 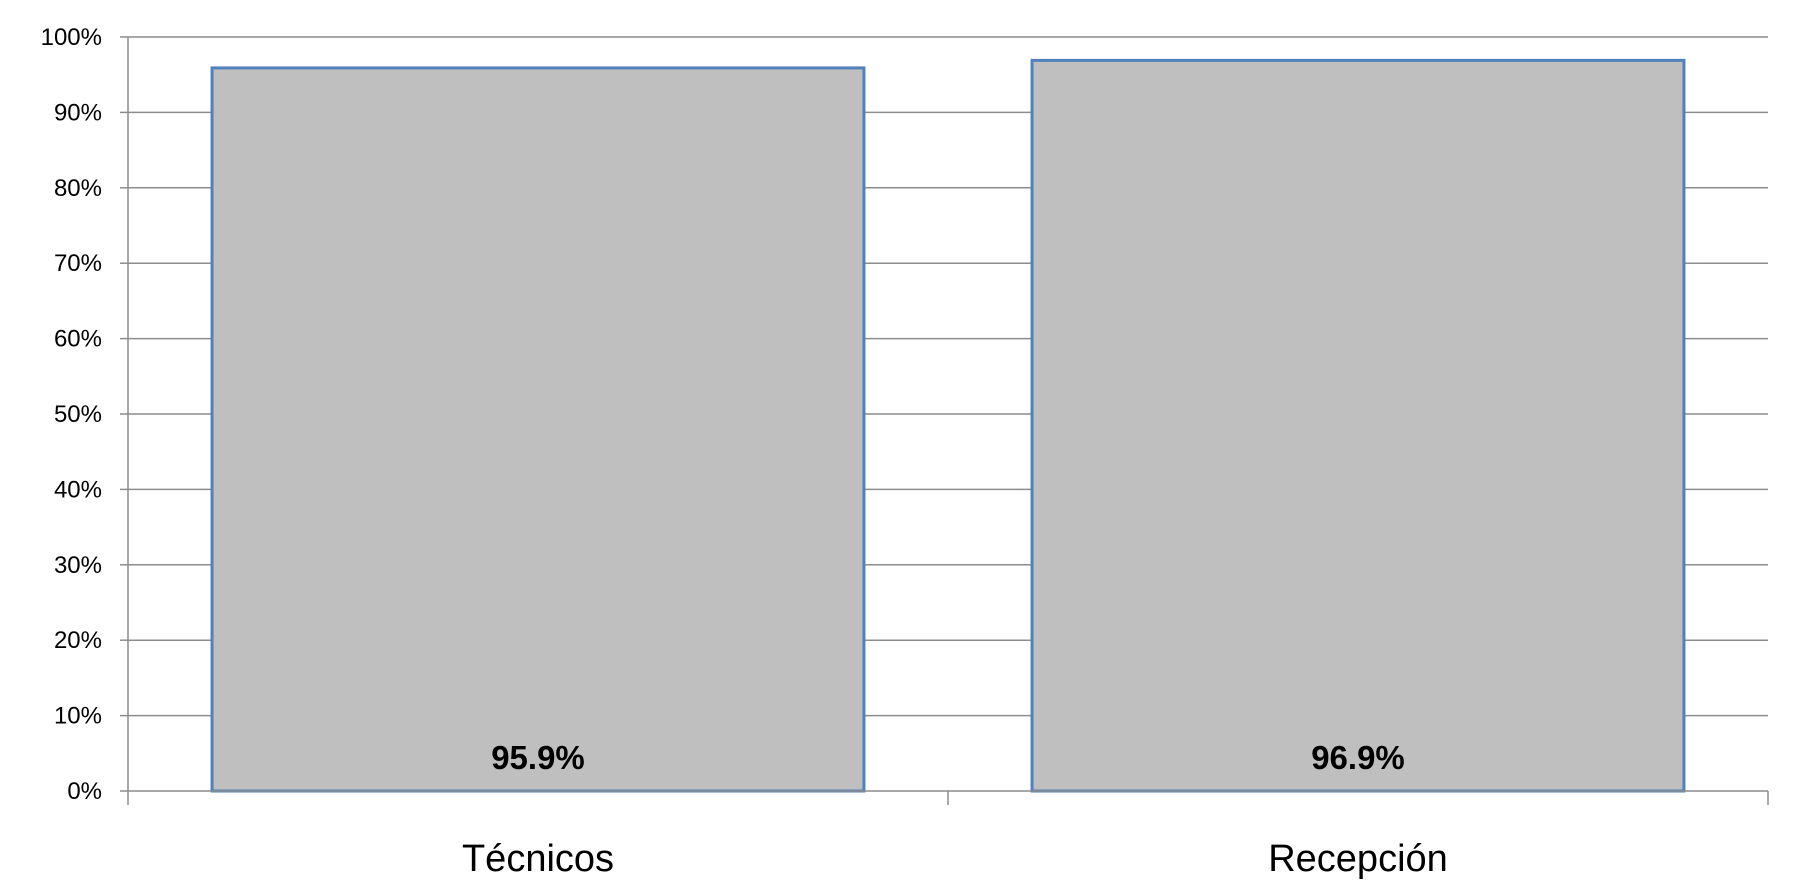 What do you see at coordinates (1358, 859) in the screenshot?
I see `x-category-label: Recepción` at bounding box center [1358, 859].